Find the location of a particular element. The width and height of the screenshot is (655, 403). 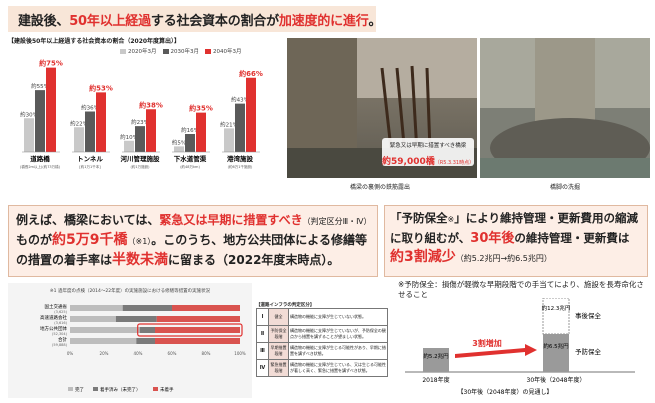

bar-港湾施設-2020年3月 is located at coordinates (229, 140).